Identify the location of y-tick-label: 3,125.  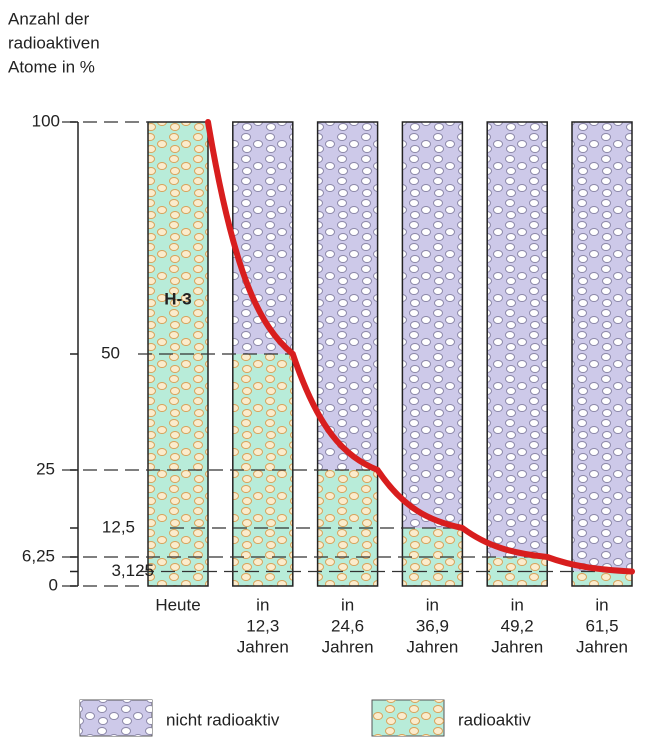
(132, 570).